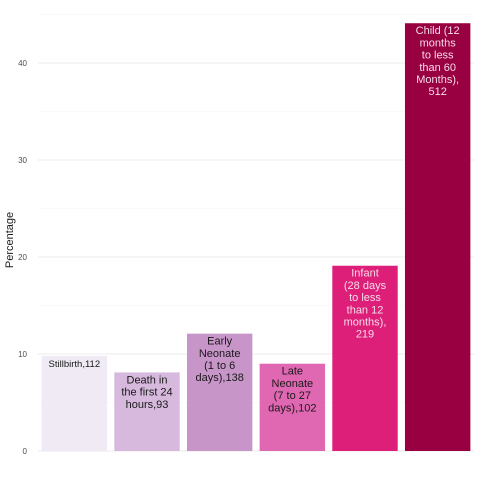  I want to click on y-tick-label: 20, so click(22, 257).